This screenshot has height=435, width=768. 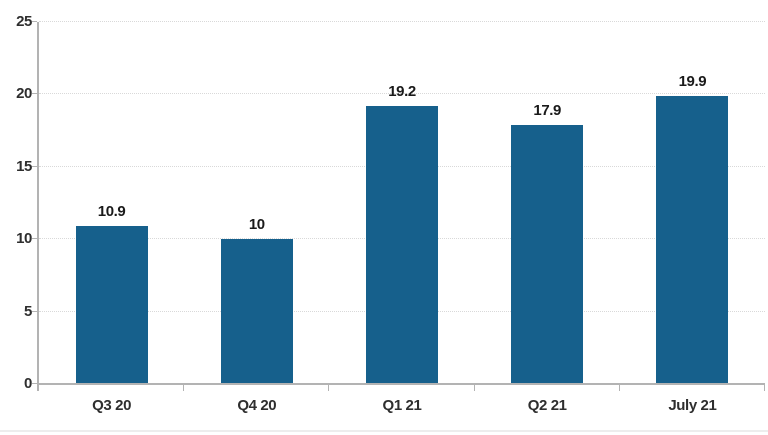 I want to click on gridline-y25, so click(x=402, y=21).